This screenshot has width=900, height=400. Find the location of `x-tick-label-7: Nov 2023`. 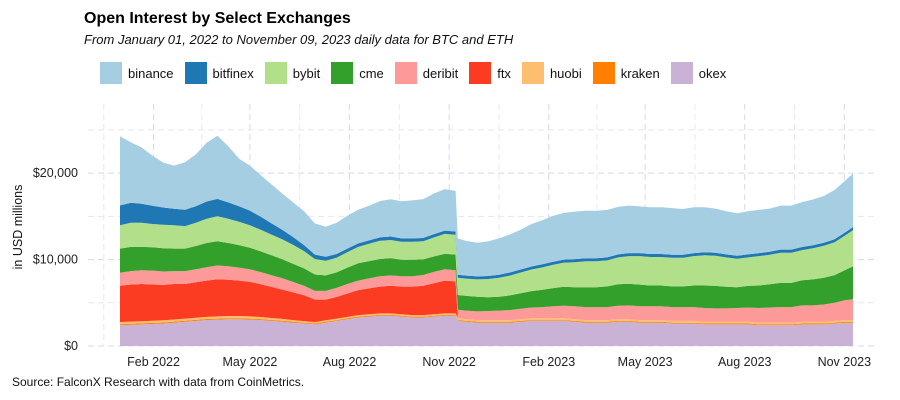

x-tick-label-7: Nov 2023 is located at coordinates (845, 362).